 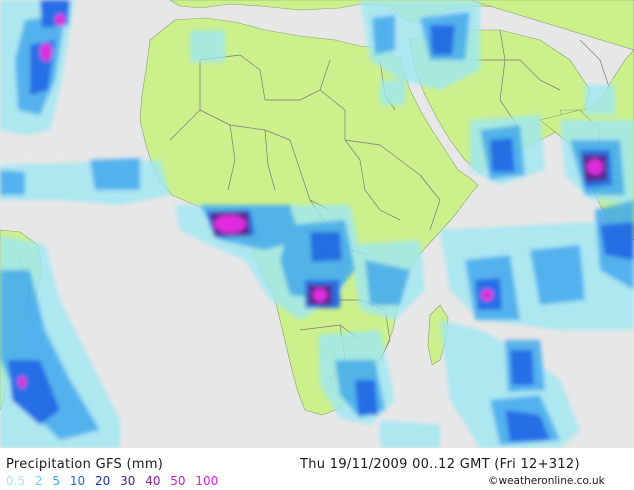 I want to click on legend-item: 50, so click(x=178, y=481).